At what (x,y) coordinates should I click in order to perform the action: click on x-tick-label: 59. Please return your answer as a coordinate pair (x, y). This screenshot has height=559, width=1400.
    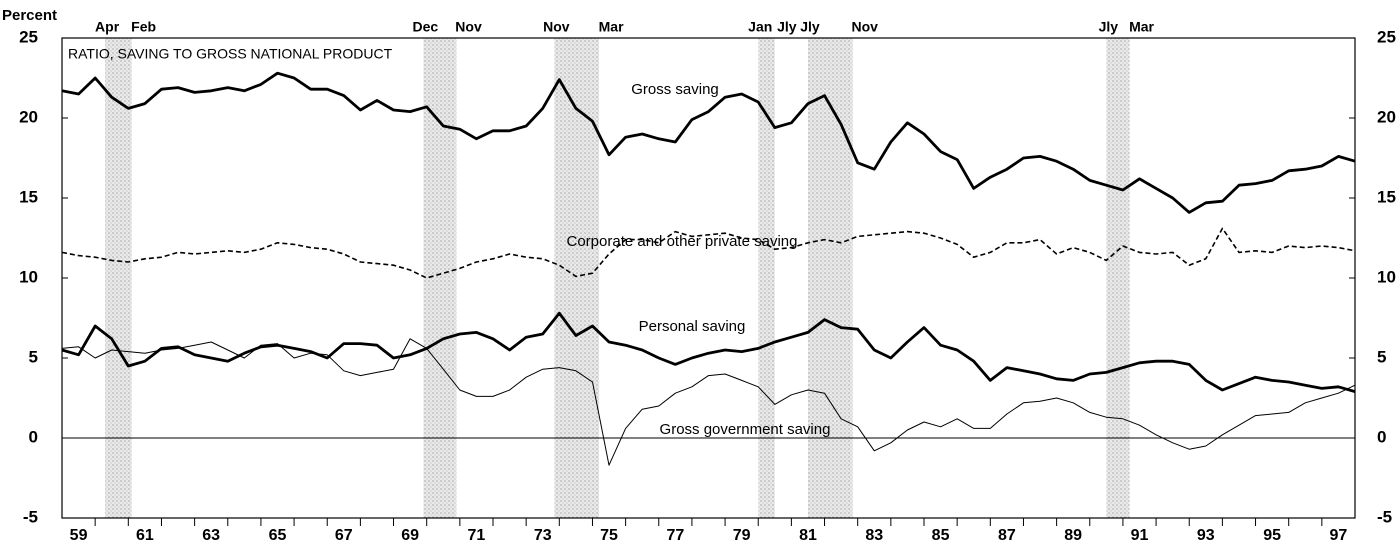
    Looking at the image, I should click on (79, 535).